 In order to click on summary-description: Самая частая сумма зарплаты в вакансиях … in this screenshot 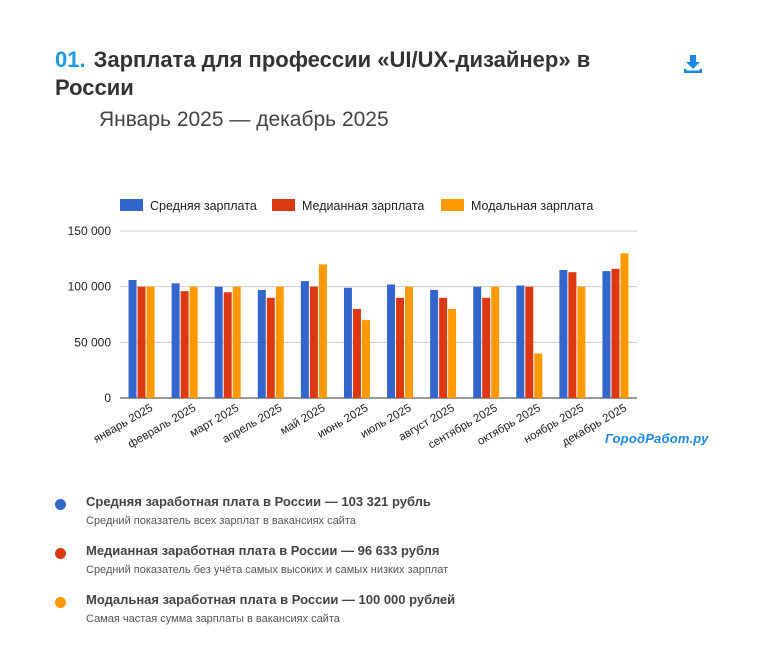, I will do `click(213, 619)`.